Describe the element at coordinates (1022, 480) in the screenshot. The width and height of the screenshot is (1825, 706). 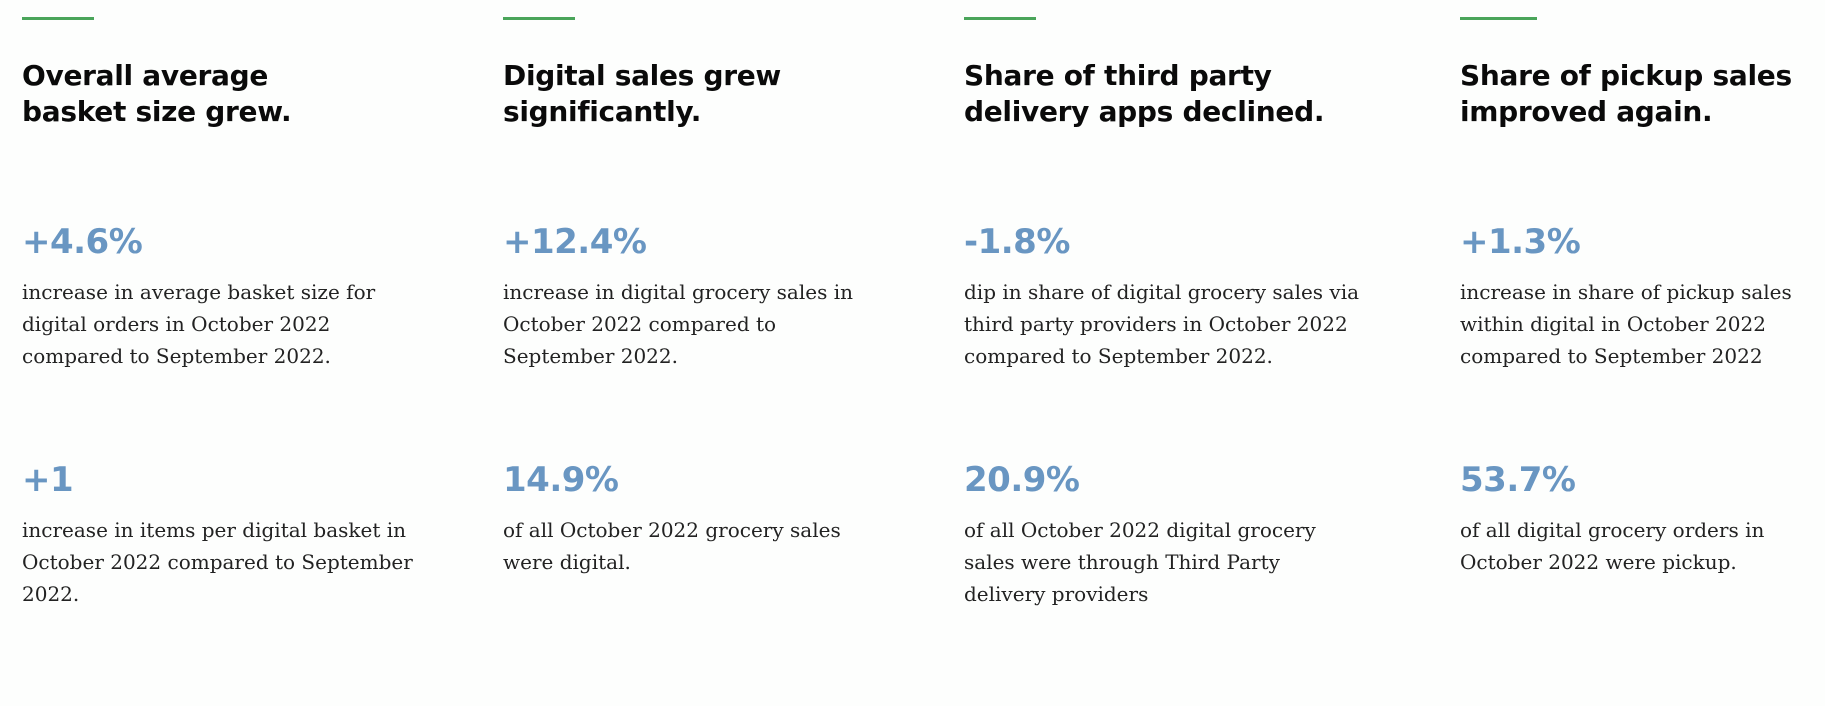
I see `stat-value: 20.9%` at that location.